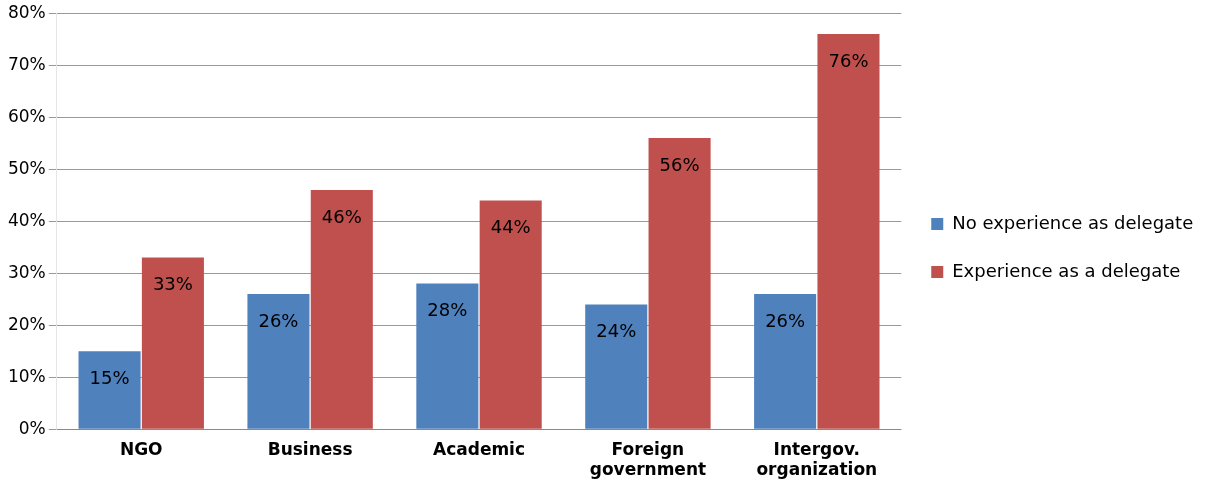  I want to click on data-label: 24%, so click(616, 331).